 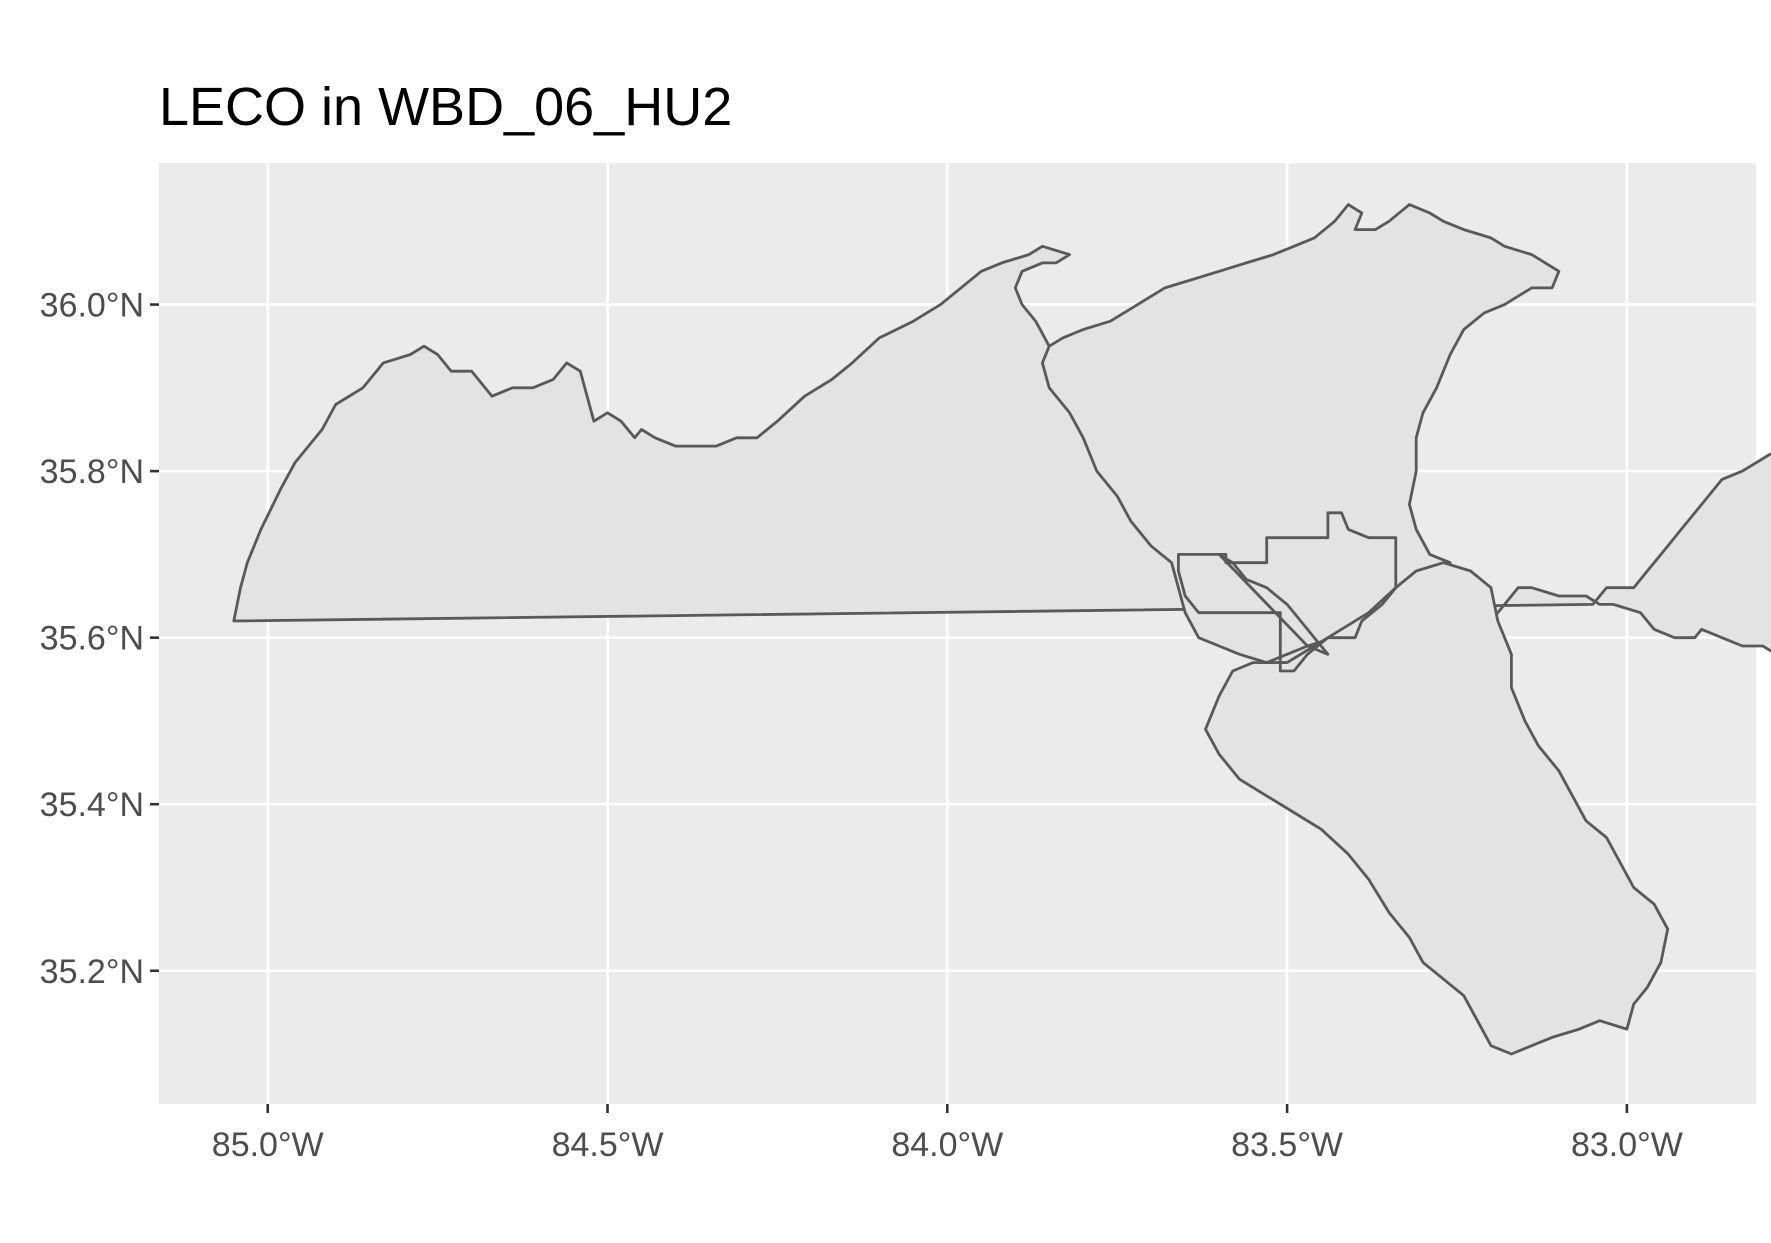 I want to click on x-tick-label: 83.5°W, so click(x=1287, y=1145).